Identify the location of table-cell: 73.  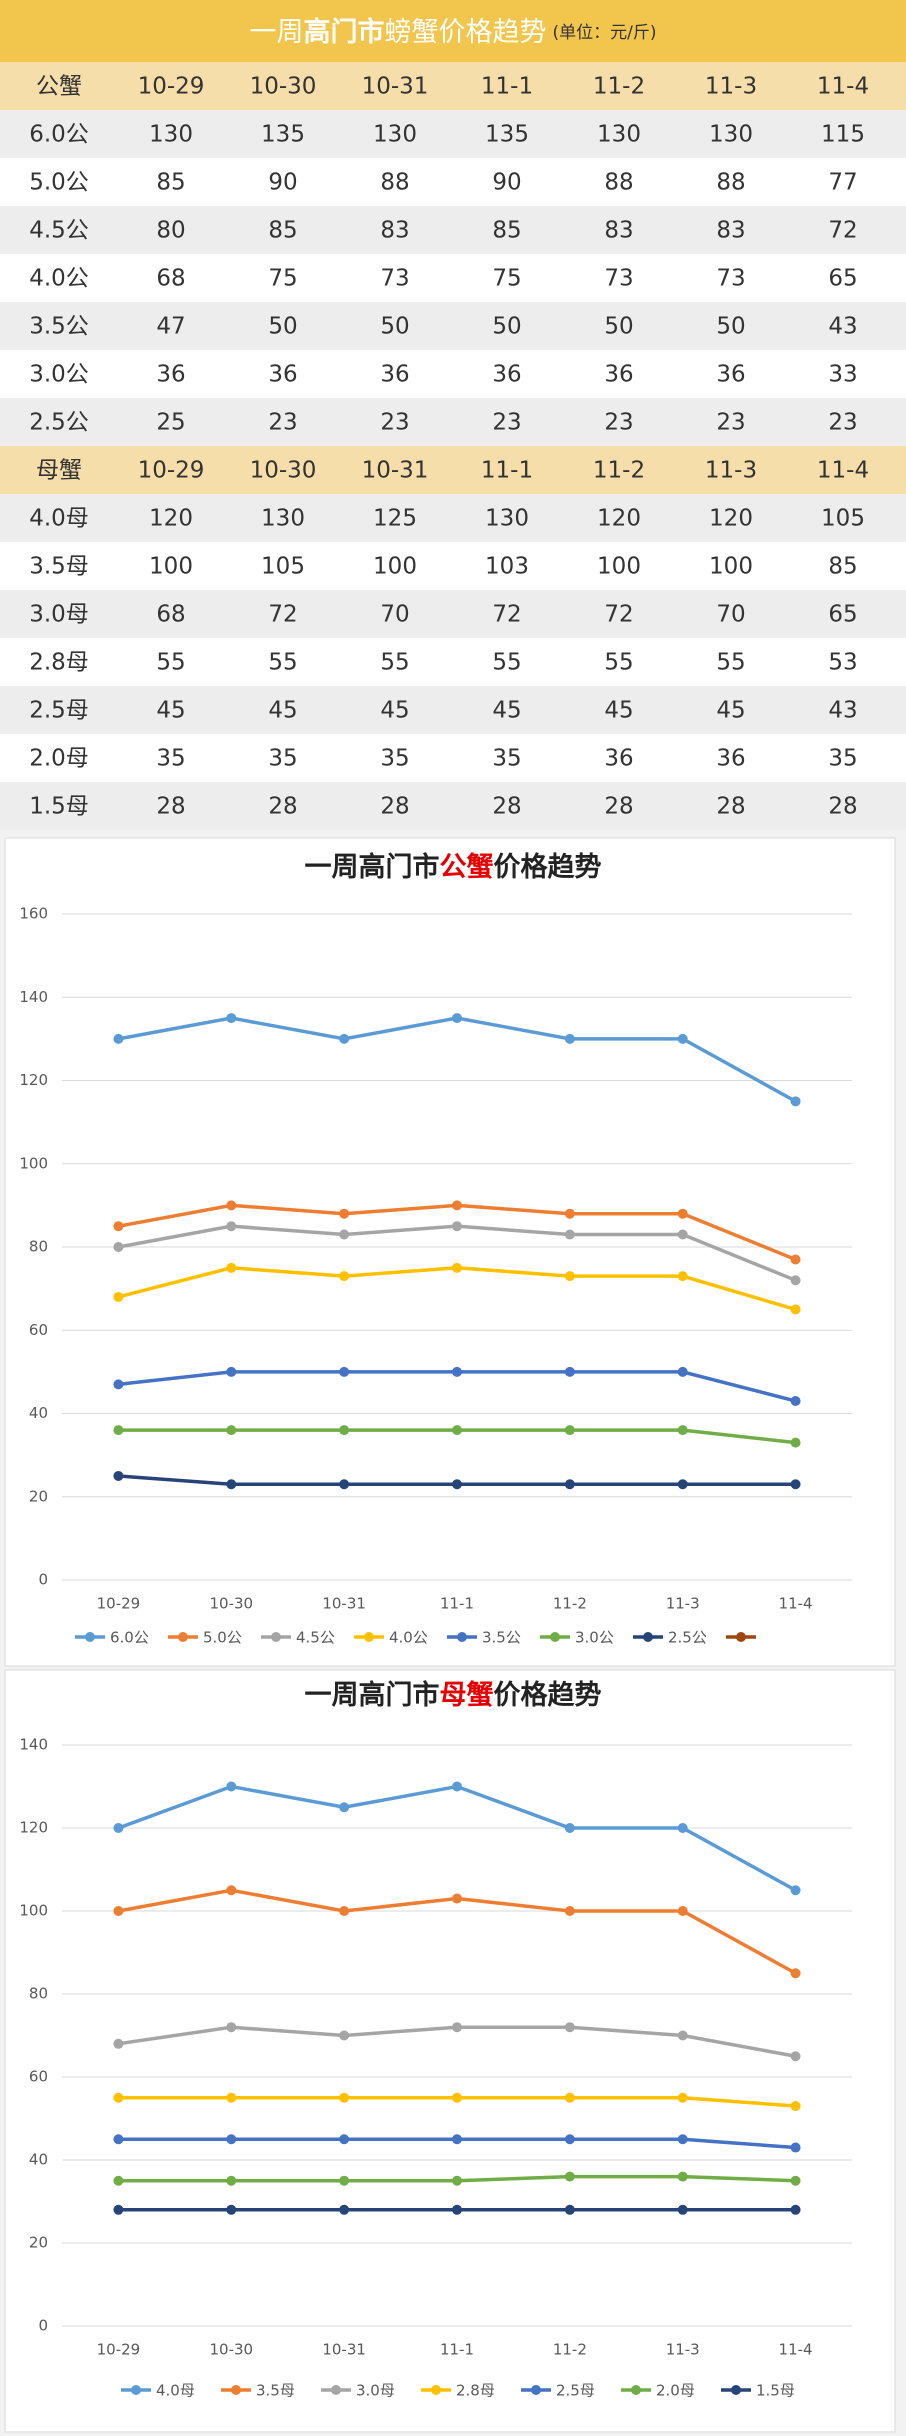
(618, 279).